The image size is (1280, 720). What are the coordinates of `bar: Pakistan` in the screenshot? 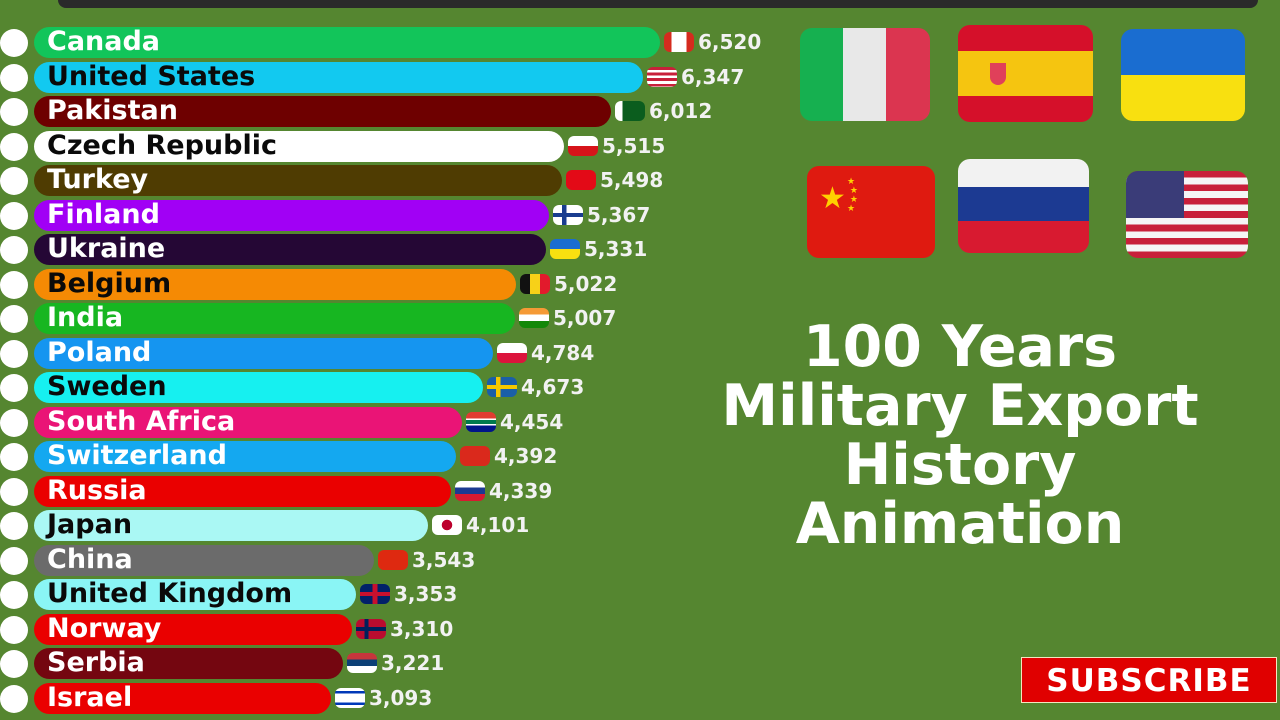 It's located at (322, 111).